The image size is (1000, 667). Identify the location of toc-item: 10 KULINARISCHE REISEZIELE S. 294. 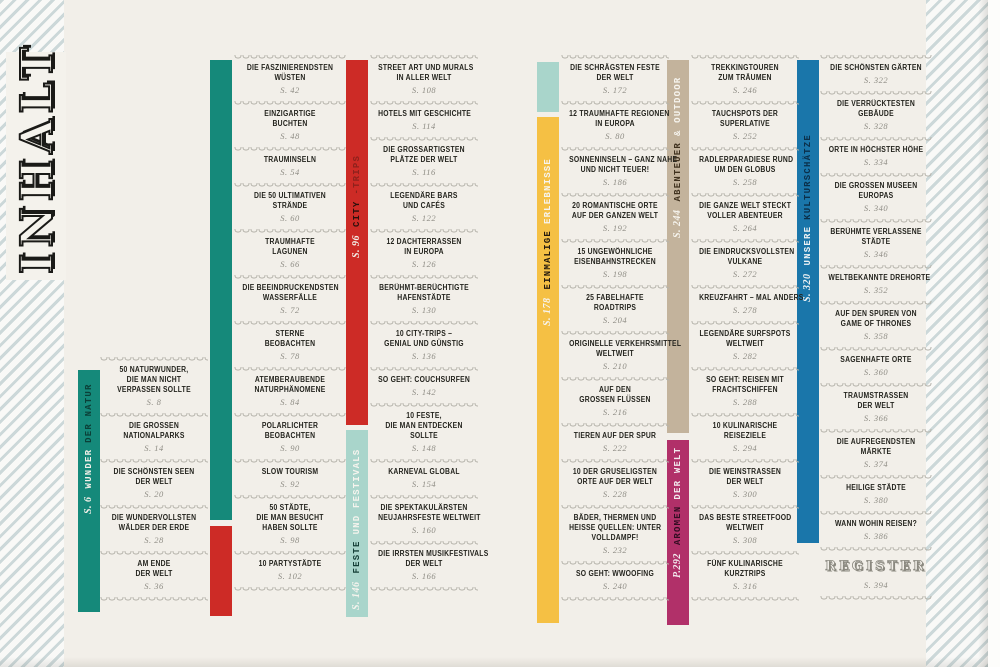
(745, 437).